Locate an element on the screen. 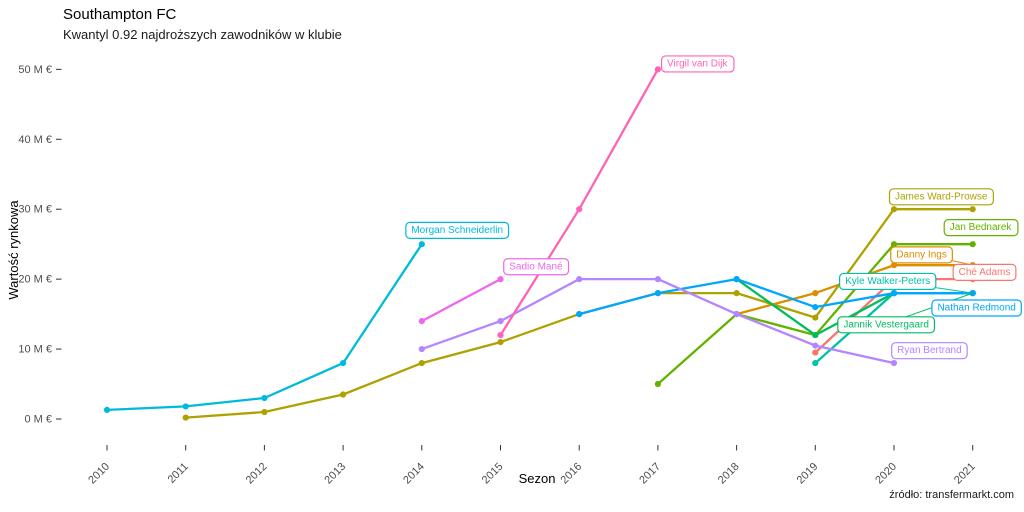  y-tick-label: 20 M € is located at coordinates (35, 280).